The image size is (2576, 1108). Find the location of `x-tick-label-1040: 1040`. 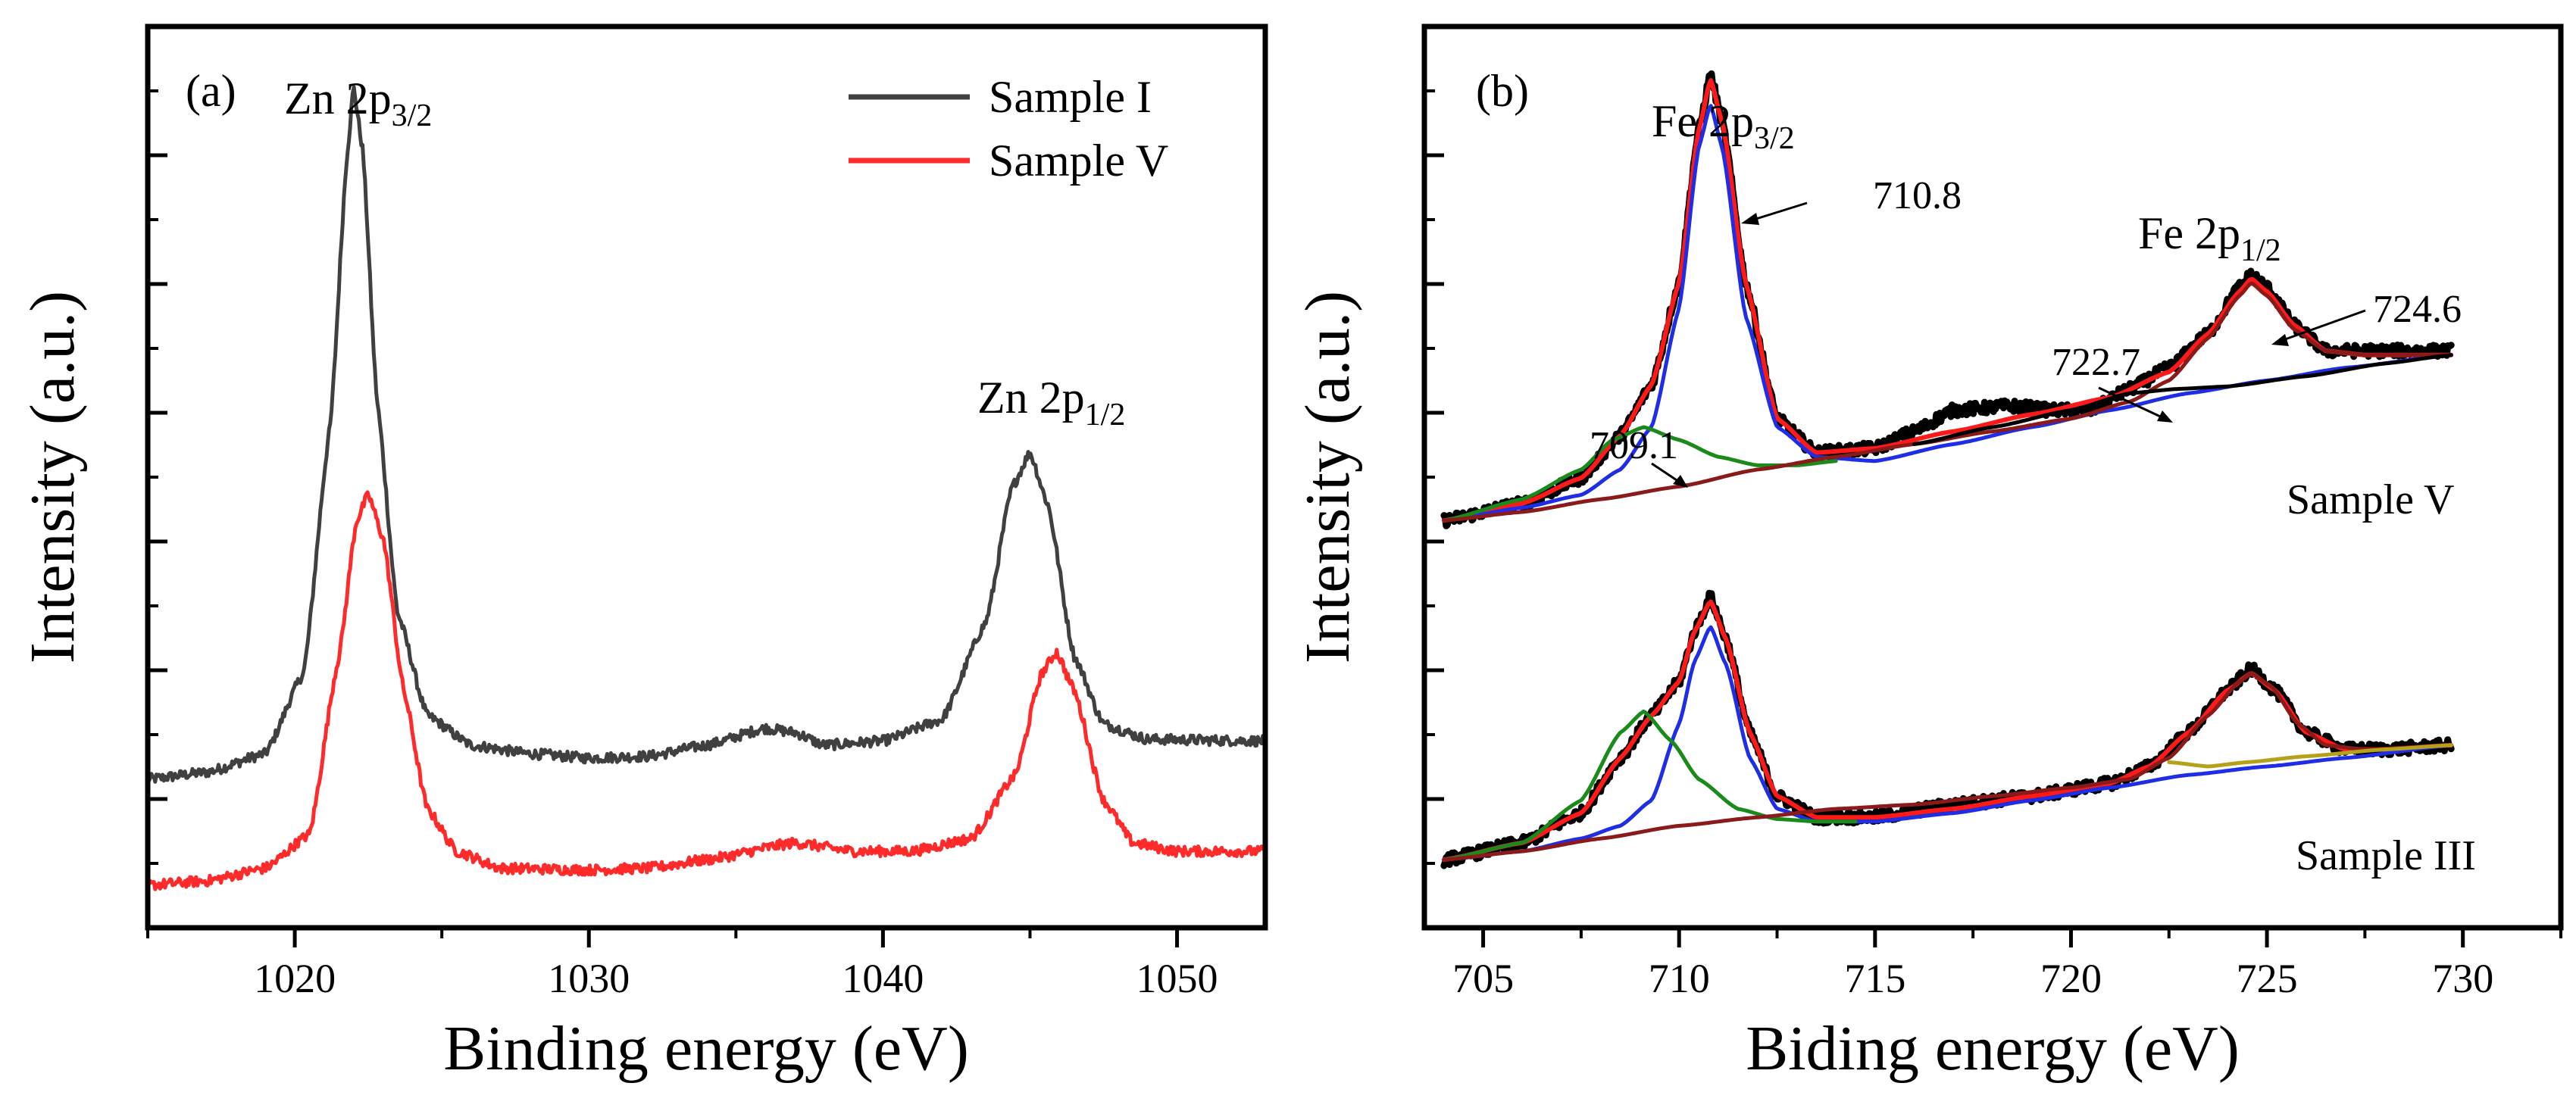

x-tick-label-1040: 1040 is located at coordinates (883, 978).